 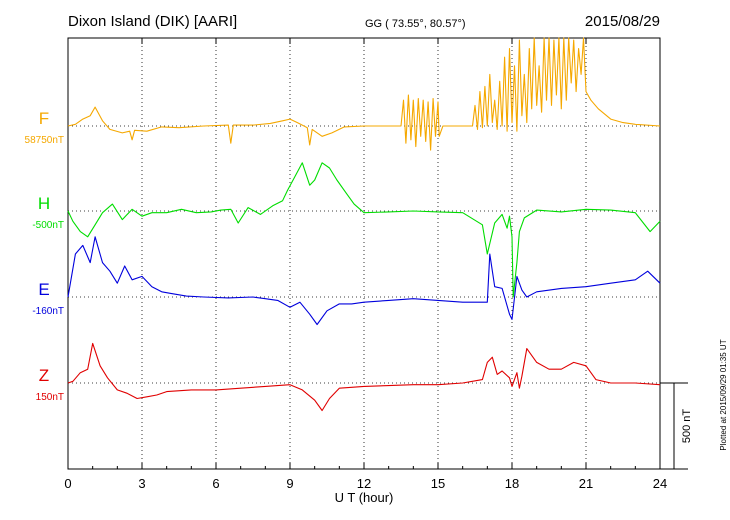 What do you see at coordinates (364, 281) in the screenshot?
I see `series-line-E` at bounding box center [364, 281].